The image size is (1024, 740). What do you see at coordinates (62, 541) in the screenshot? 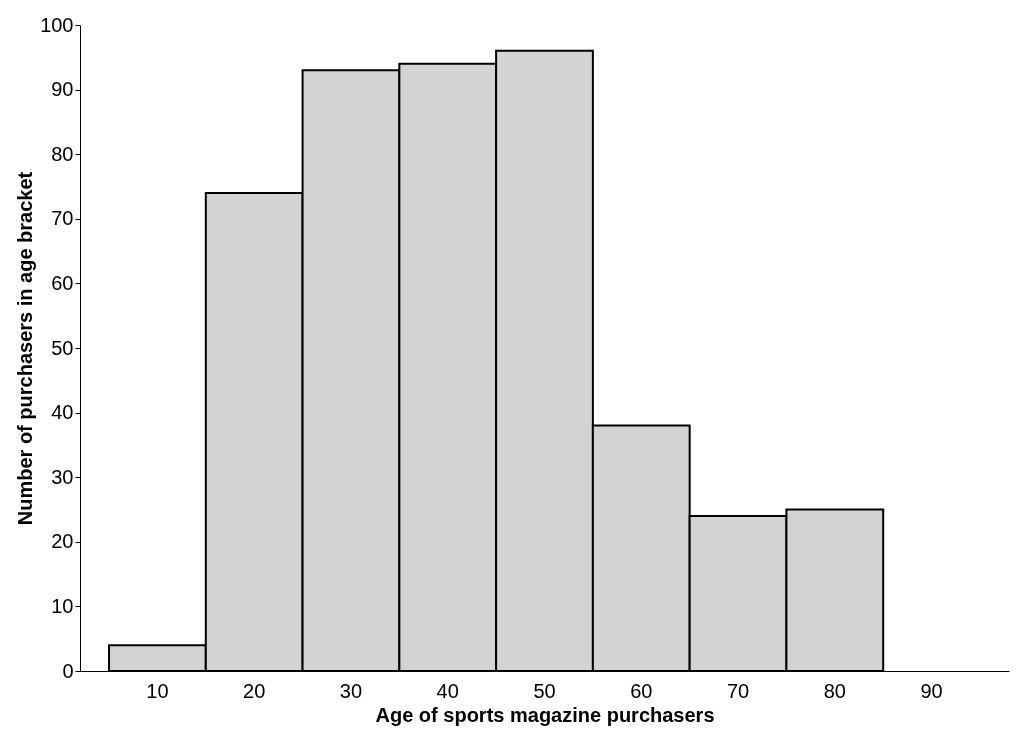
I see `y-tick-label: 20` at bounding box center [62, 541].